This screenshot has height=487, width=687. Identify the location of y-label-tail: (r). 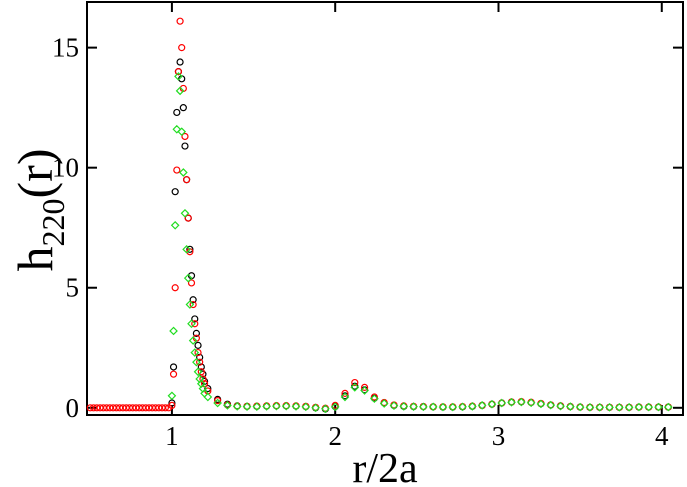
(35, 174).